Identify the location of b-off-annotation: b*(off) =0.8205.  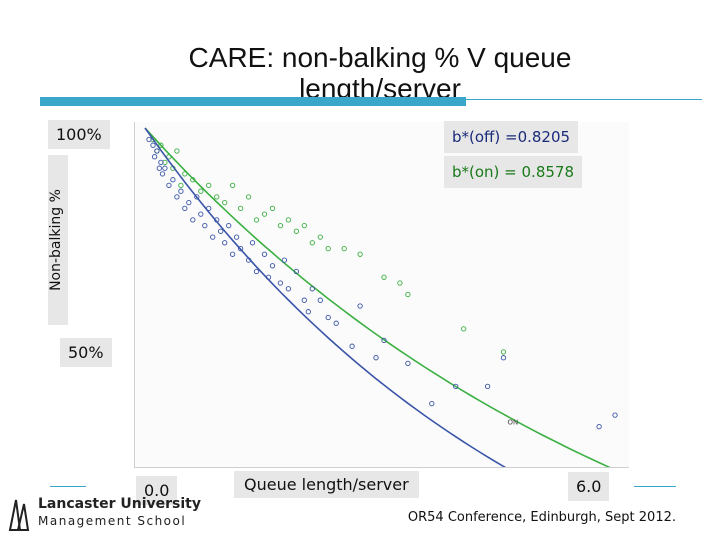
(511, 137).